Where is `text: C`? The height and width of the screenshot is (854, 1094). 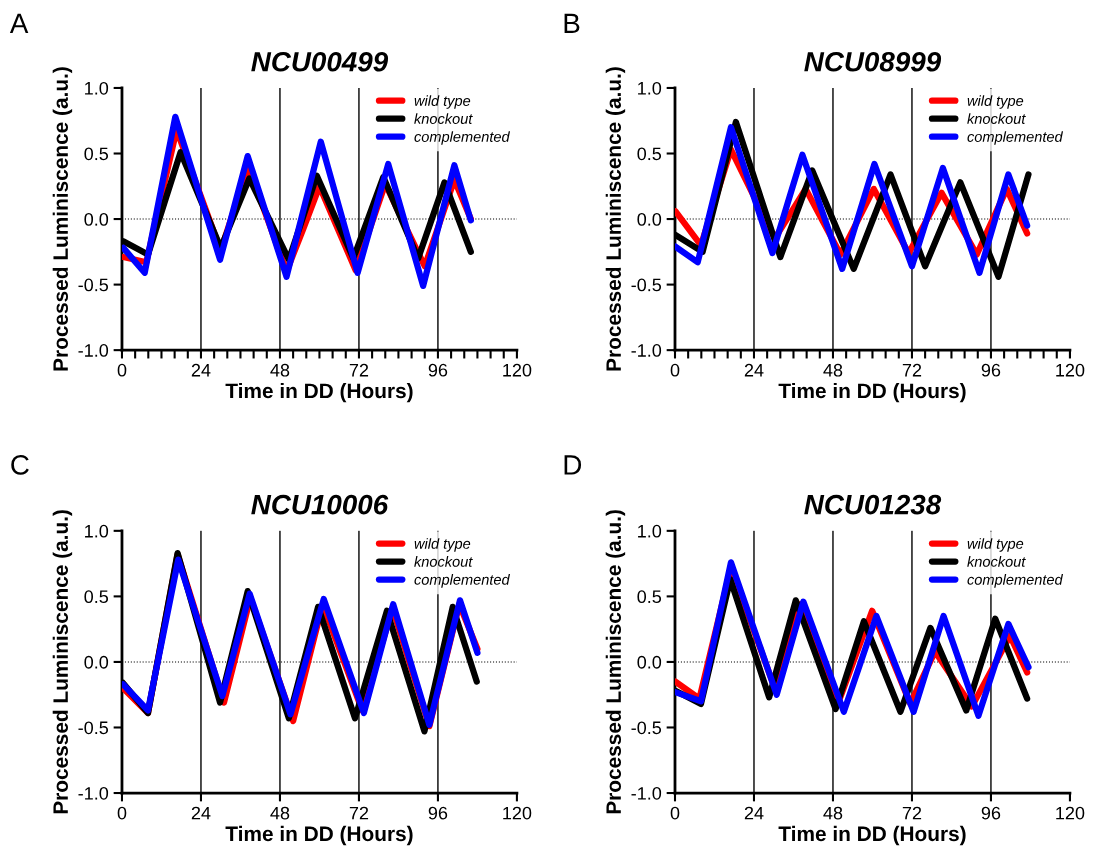 text: C is located at coordinates (20, 465).